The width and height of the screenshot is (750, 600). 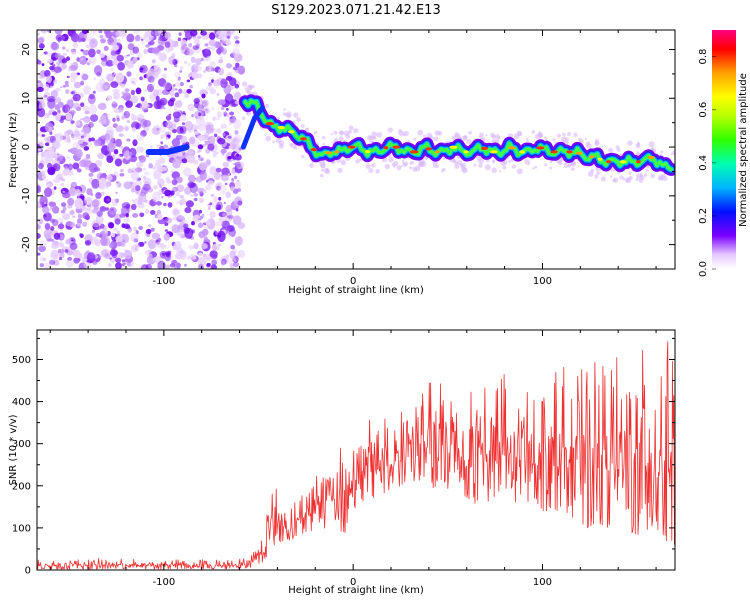 What do you see at coordinates (26, 49) in the screenshot?
I see `y-tick-label: 20` at bounding box center [26, 49].